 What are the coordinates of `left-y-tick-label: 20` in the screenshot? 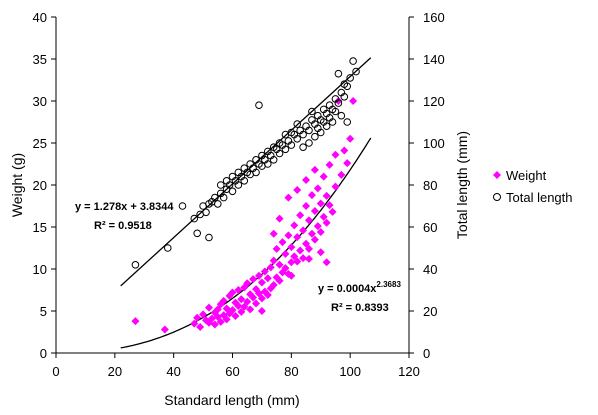 It's located at (40, 185).